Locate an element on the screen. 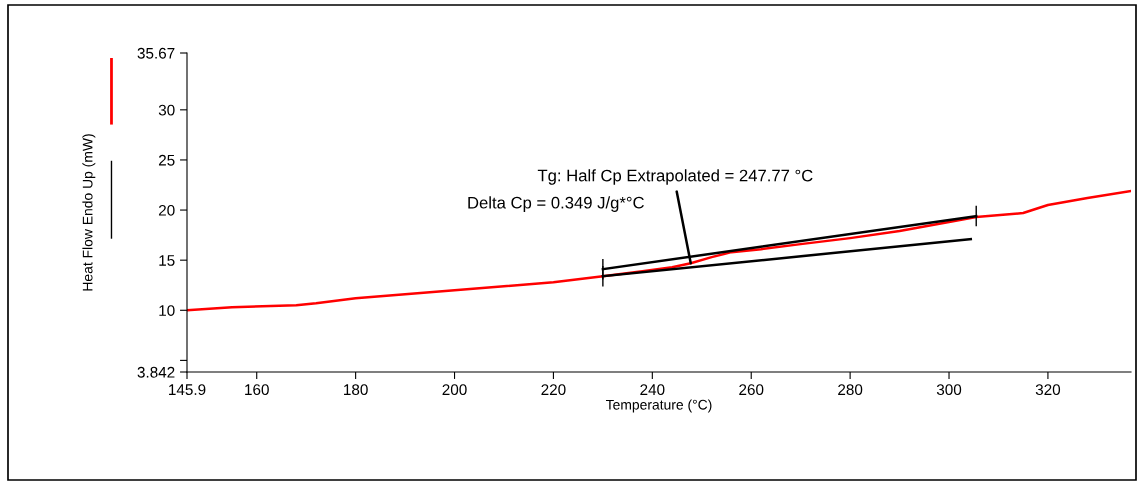  x-tick-label: 280 is located at coordinates (850, 390).